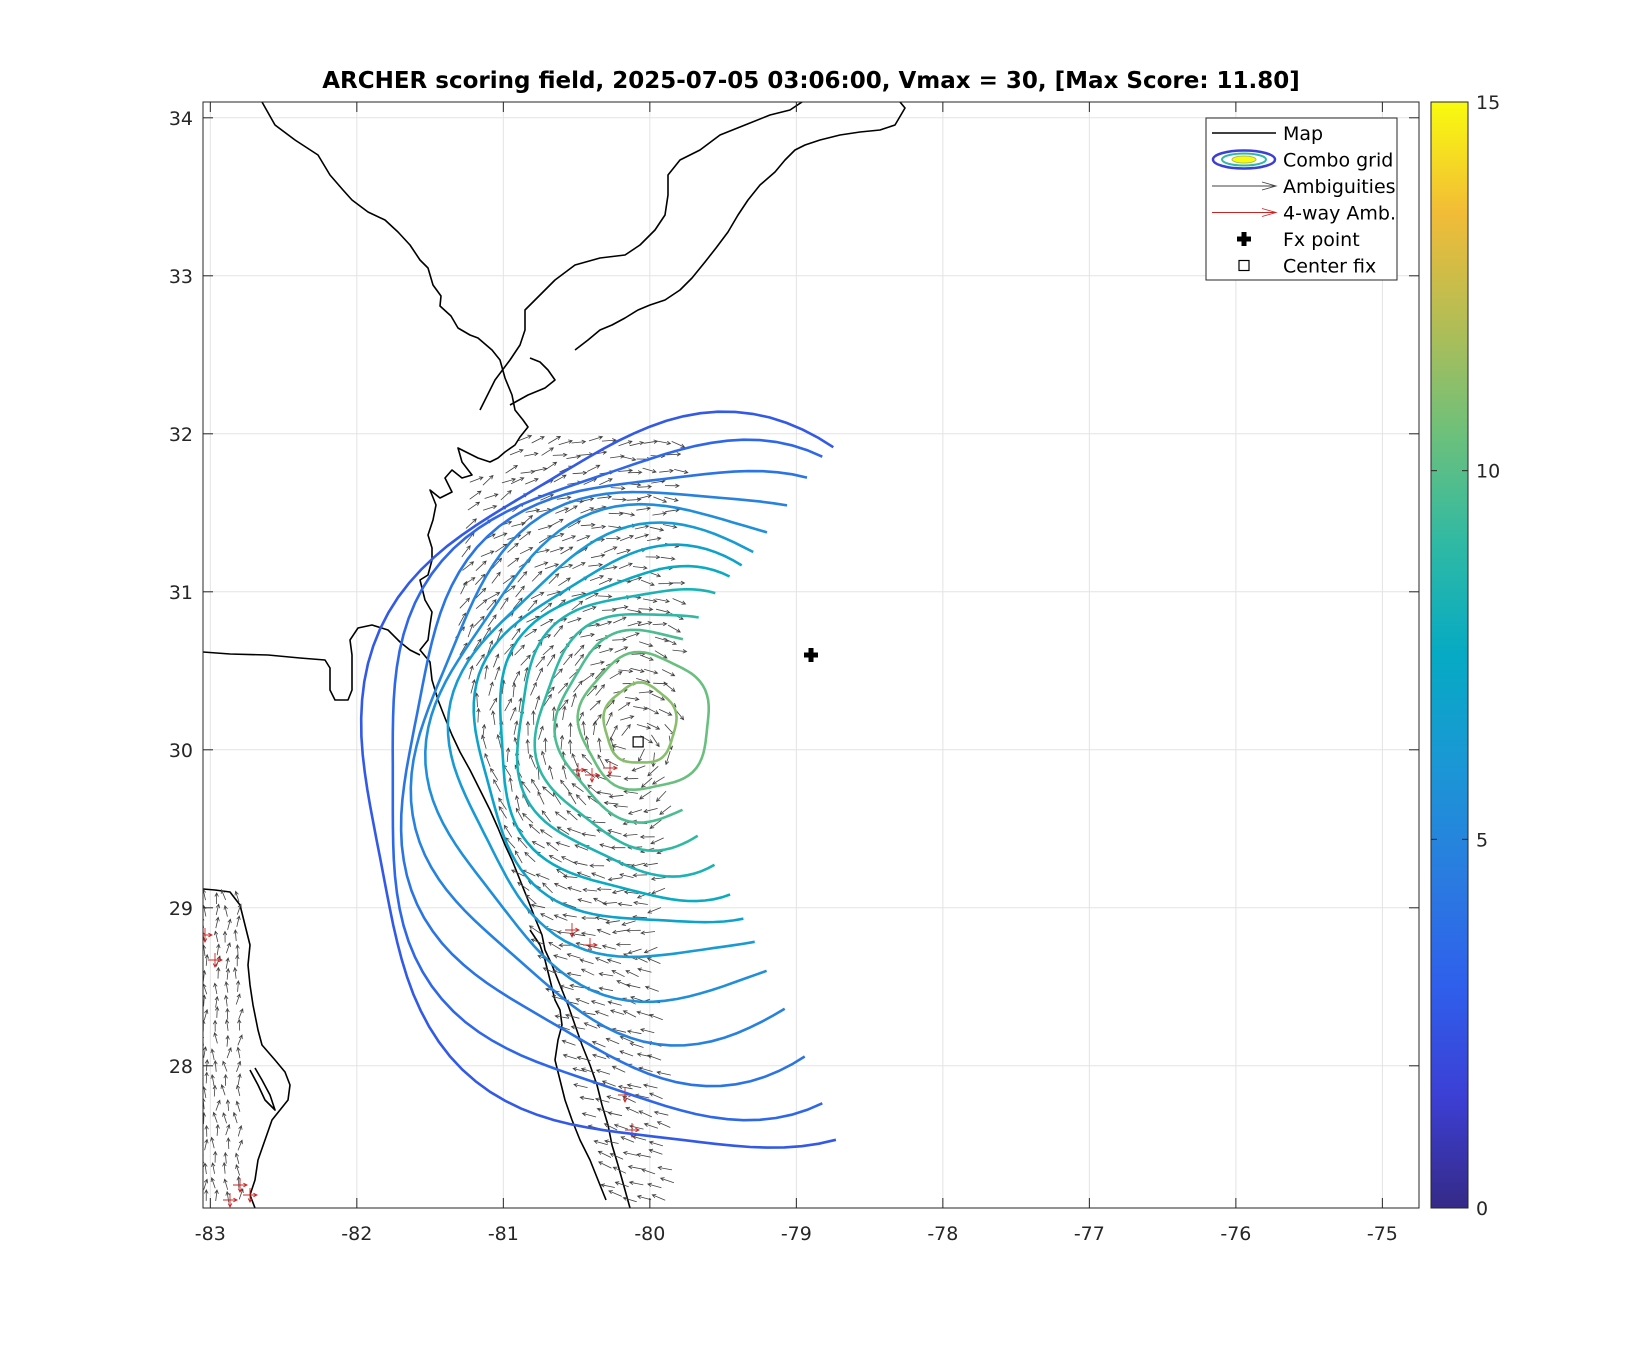  What do you see at coordinates (1235, 1234) in the screenshot?
I see `x-tick-label: -76` at bounding box center [1235, 1234].